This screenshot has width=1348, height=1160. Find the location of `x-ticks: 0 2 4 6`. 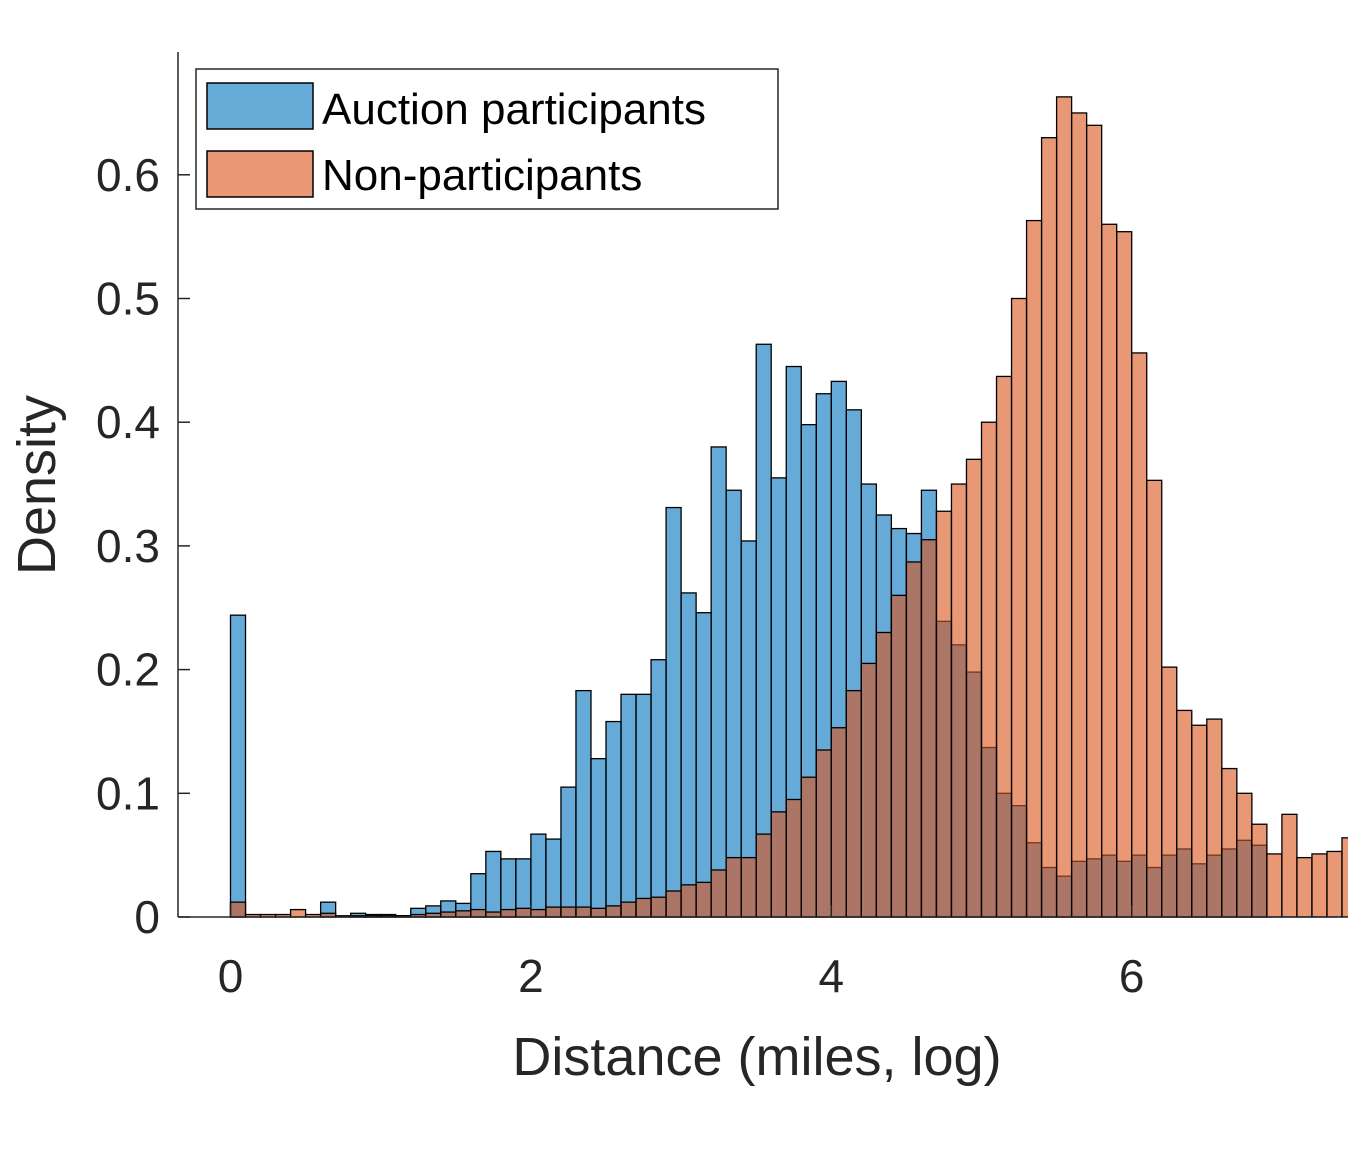

x-ticks: 0 2 4 6 is located at coordinates (681, 953).